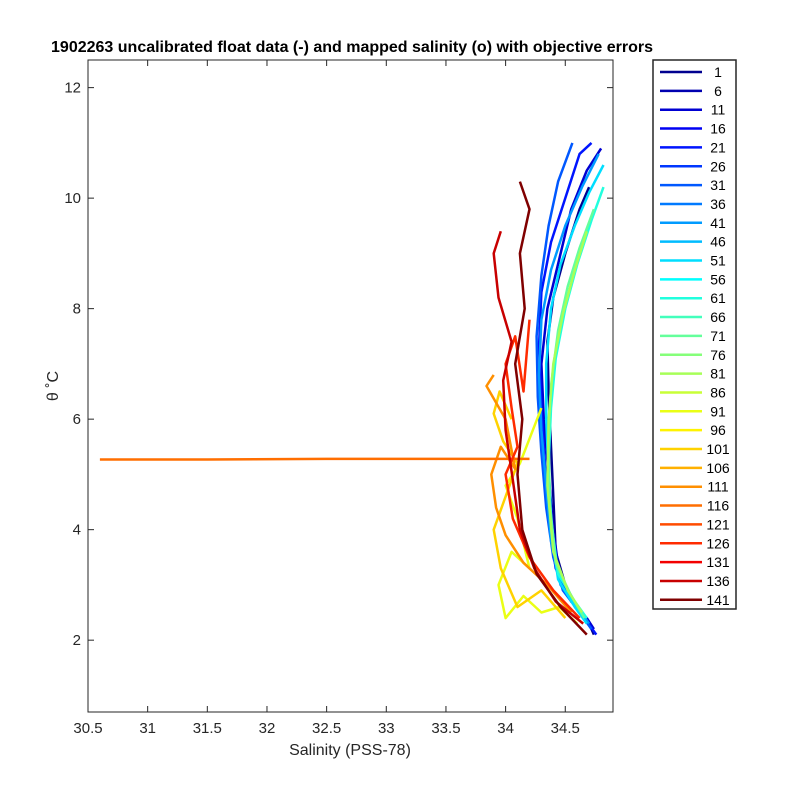 The image size is (800, 800). Describe the element at coordinates (718, 72) in the screenshot. I see `legend-label: 1` at that location.